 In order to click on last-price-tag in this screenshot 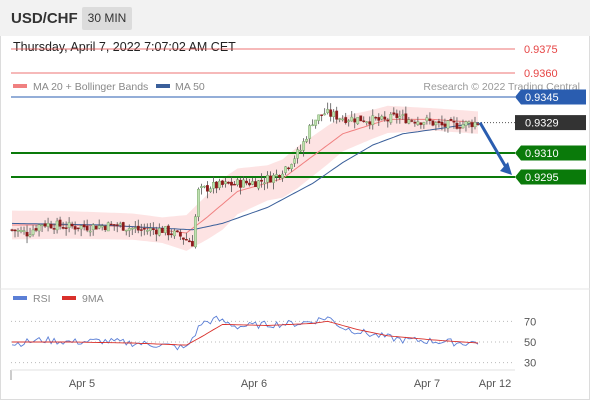, I will do `click(550, 123)`.